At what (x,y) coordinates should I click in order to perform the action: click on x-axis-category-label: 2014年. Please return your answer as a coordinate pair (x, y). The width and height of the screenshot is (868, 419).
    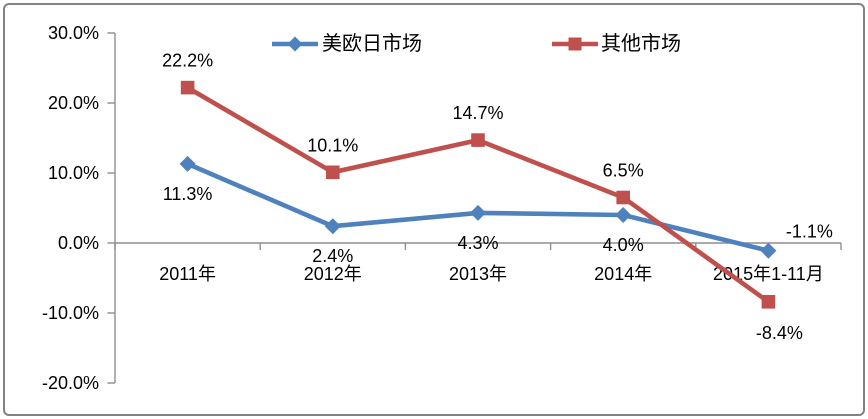
    Looking at the image, I should click on (623, 274).